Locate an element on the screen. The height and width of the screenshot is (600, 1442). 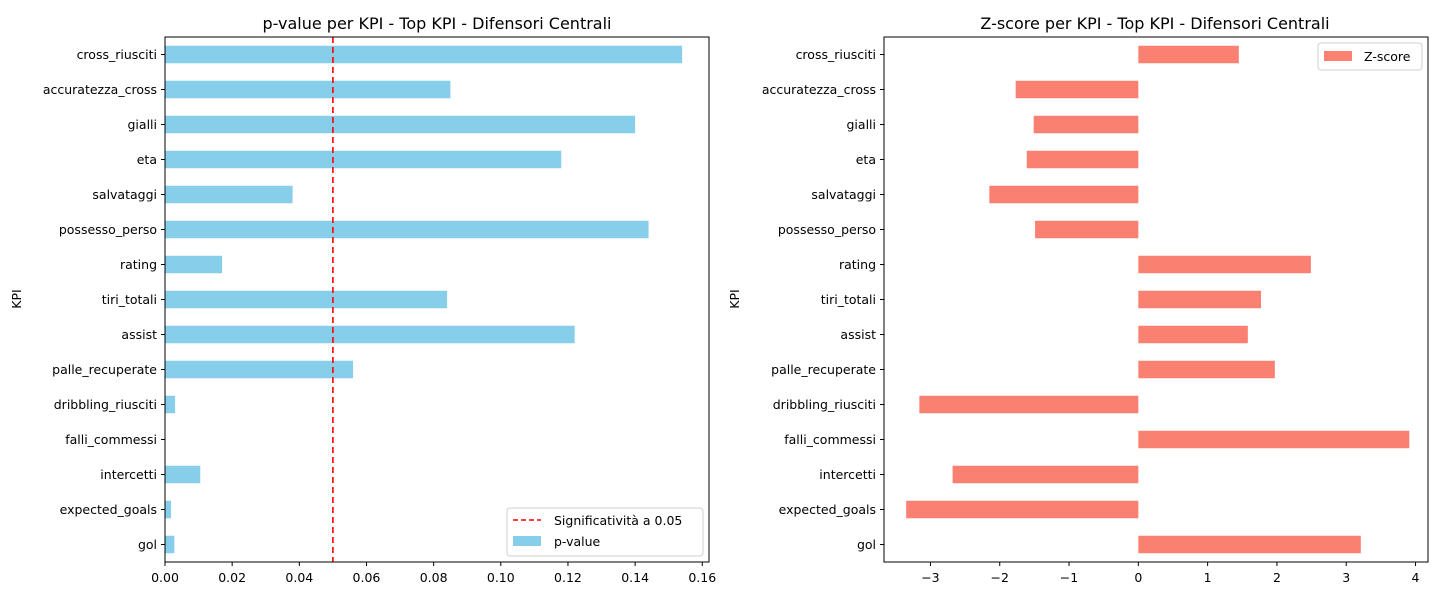
zscore-ytick-label-salvataggi: salvataggi is located at coordinates (843, 194).